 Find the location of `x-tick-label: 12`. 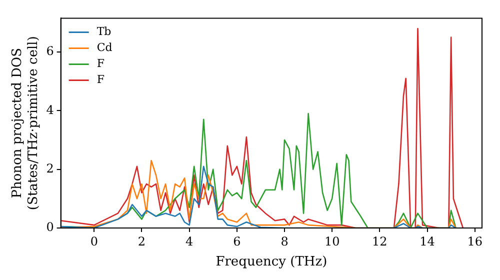

x-tick-label: 12 is located at coordinates (380, 241).